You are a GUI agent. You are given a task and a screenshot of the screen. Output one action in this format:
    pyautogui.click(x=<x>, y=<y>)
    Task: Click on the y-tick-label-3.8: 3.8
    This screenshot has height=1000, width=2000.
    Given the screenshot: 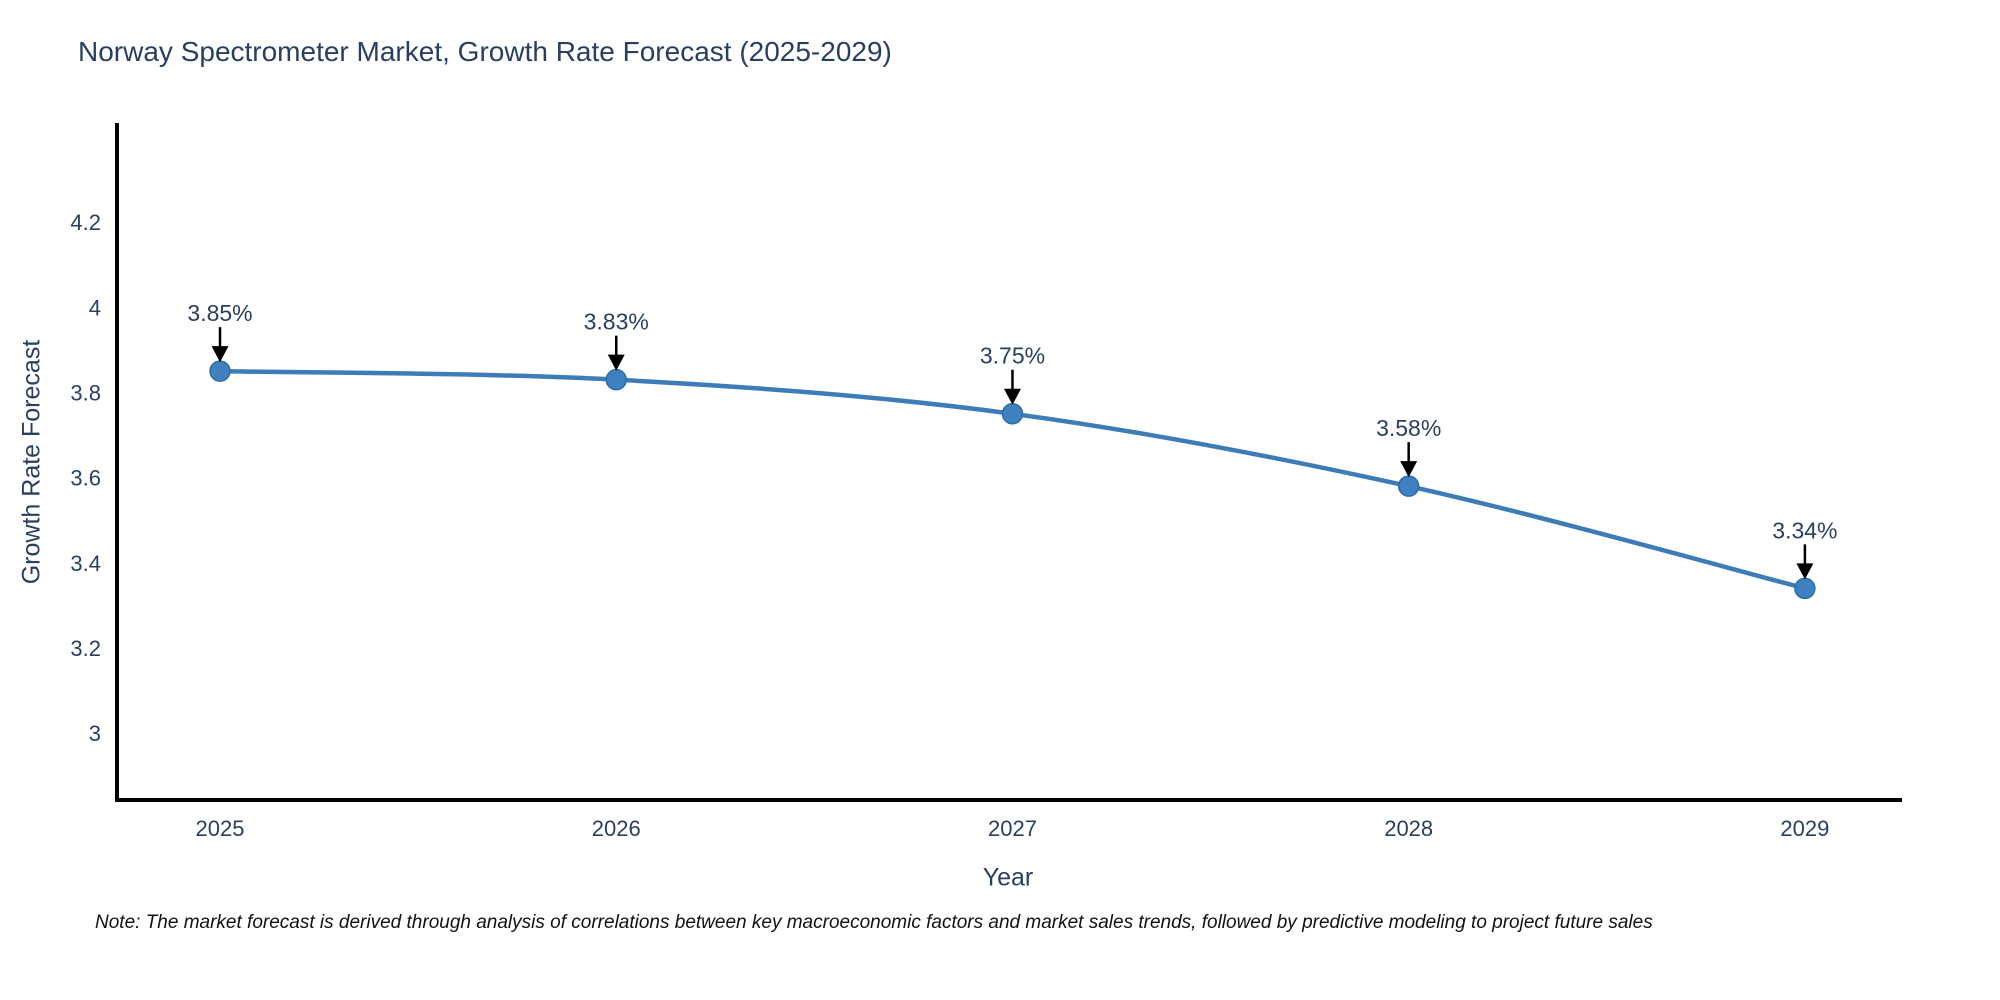 What is the action you would take?
    pyautogui.click(x=85, y=392)
    